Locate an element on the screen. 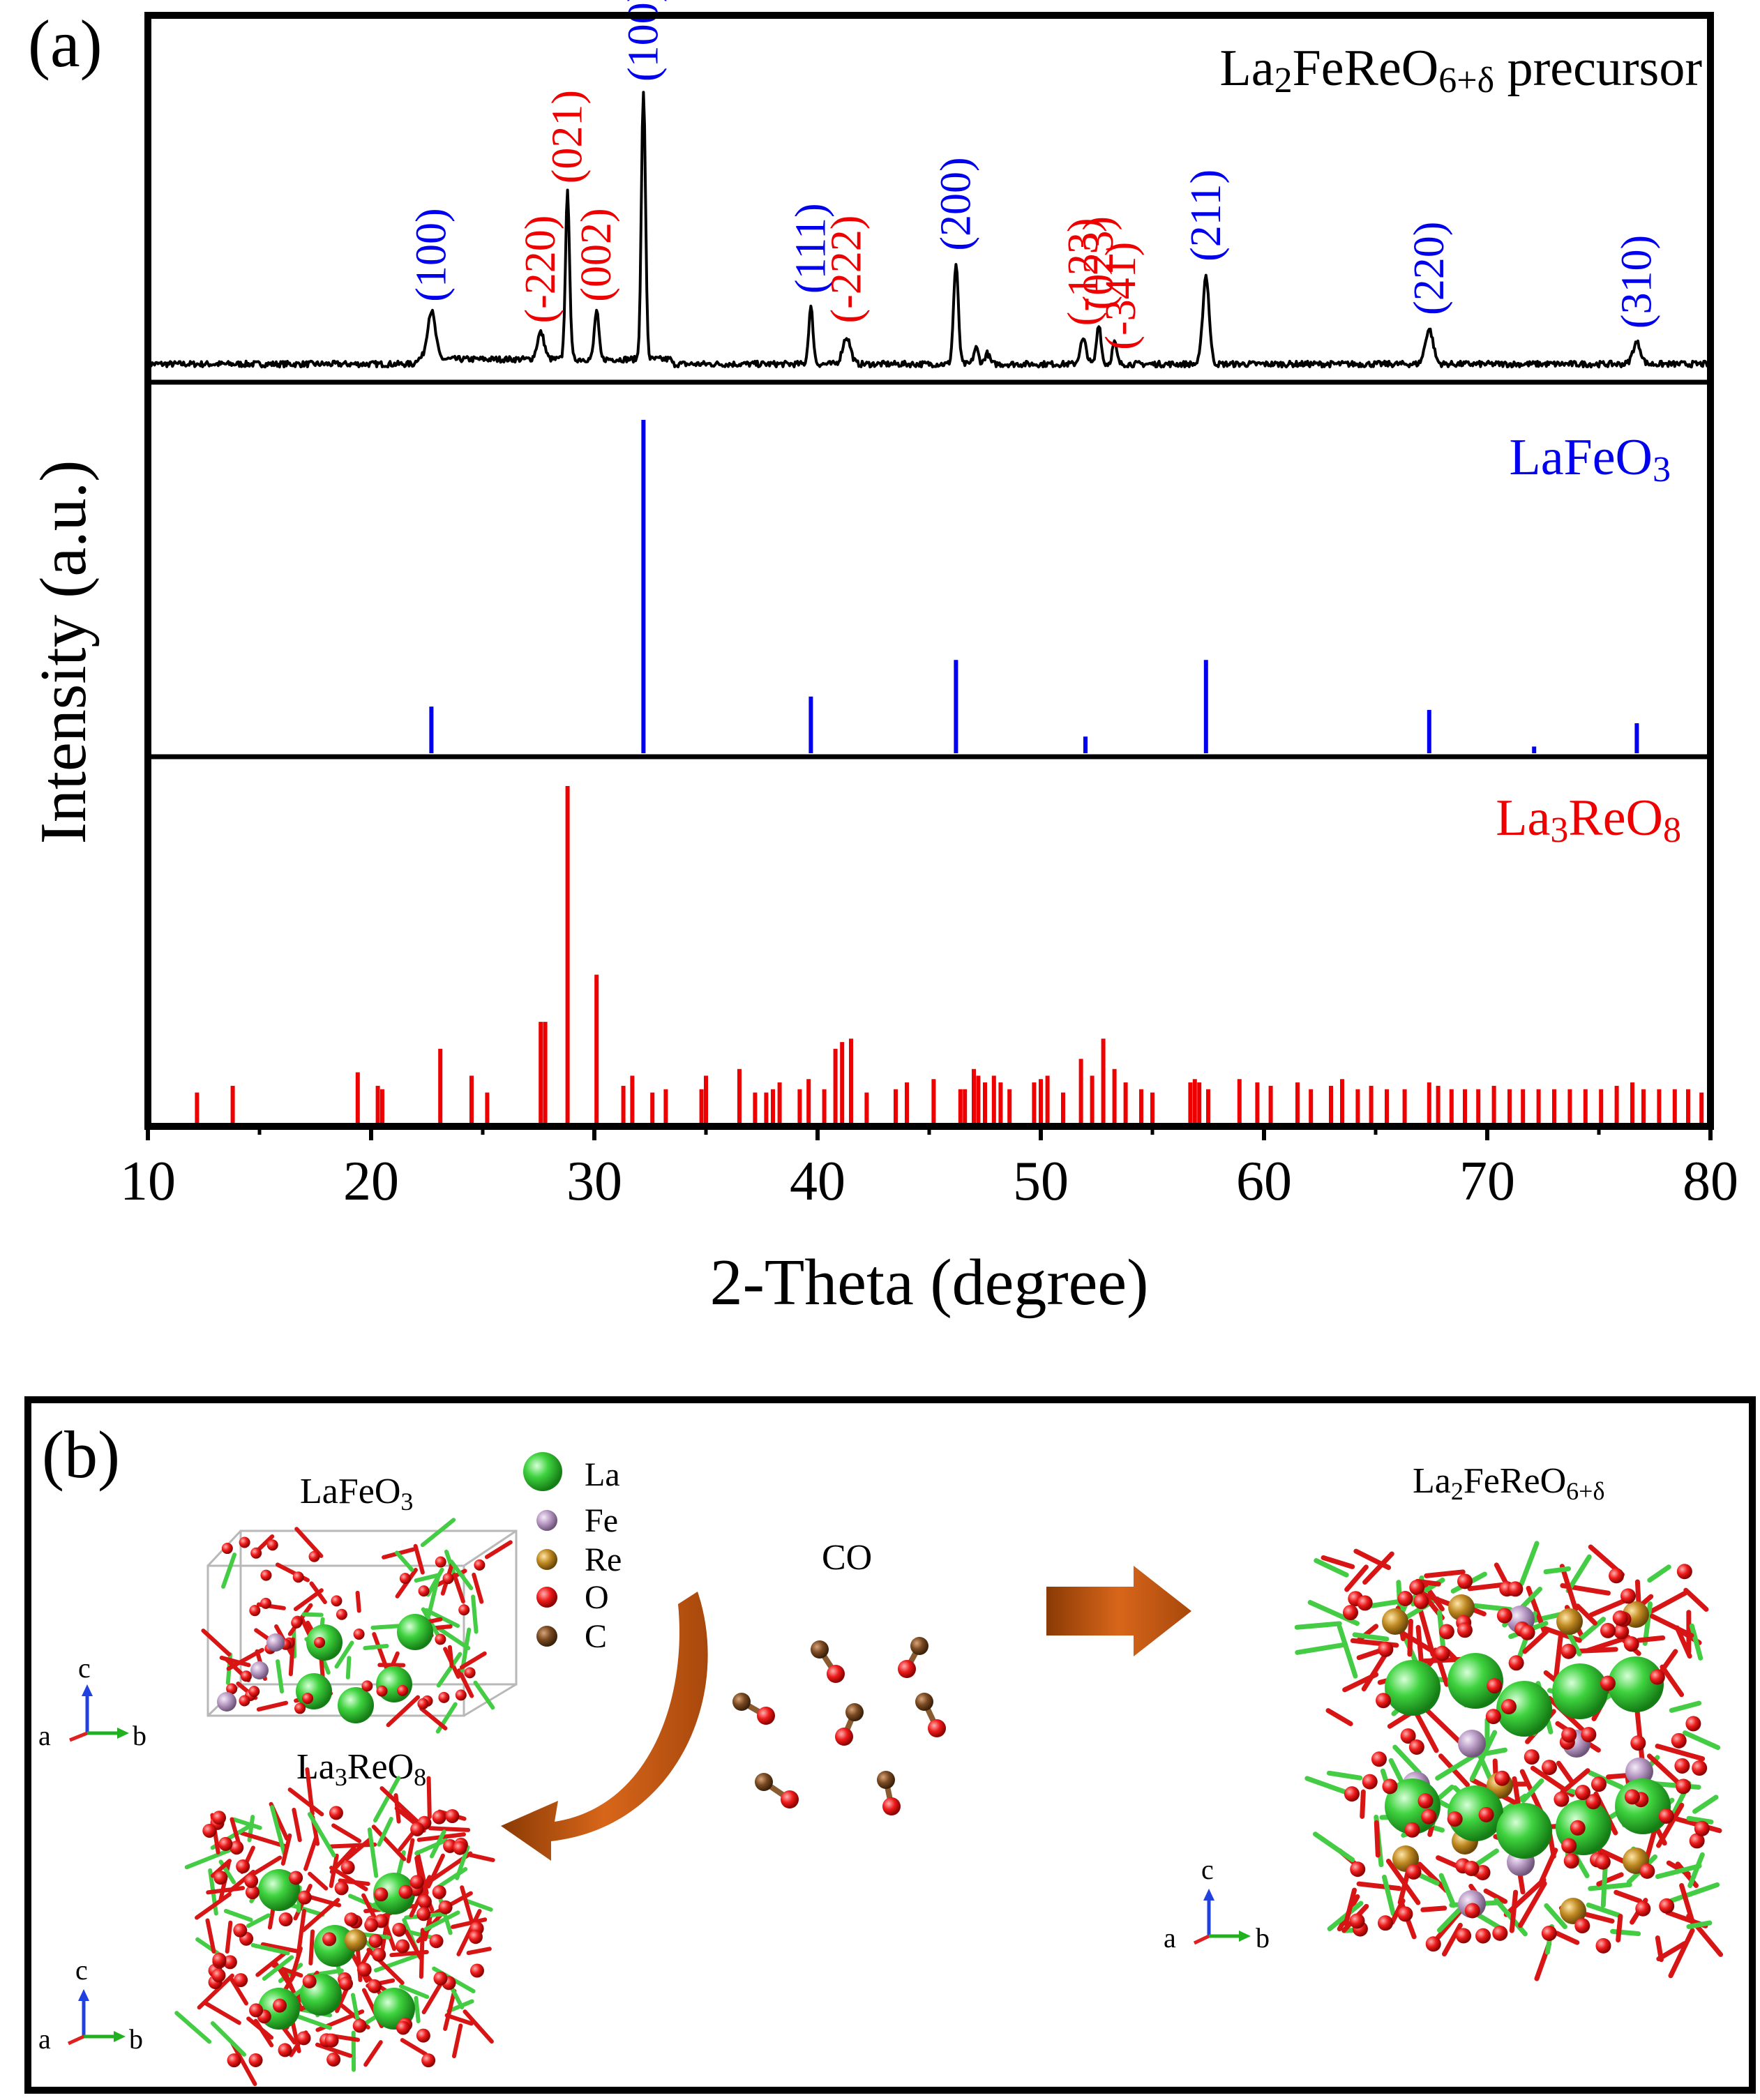 This screenshot has width=1760, height=2100. peak-annotation: (-123) is located at coordinates (1084, 272).